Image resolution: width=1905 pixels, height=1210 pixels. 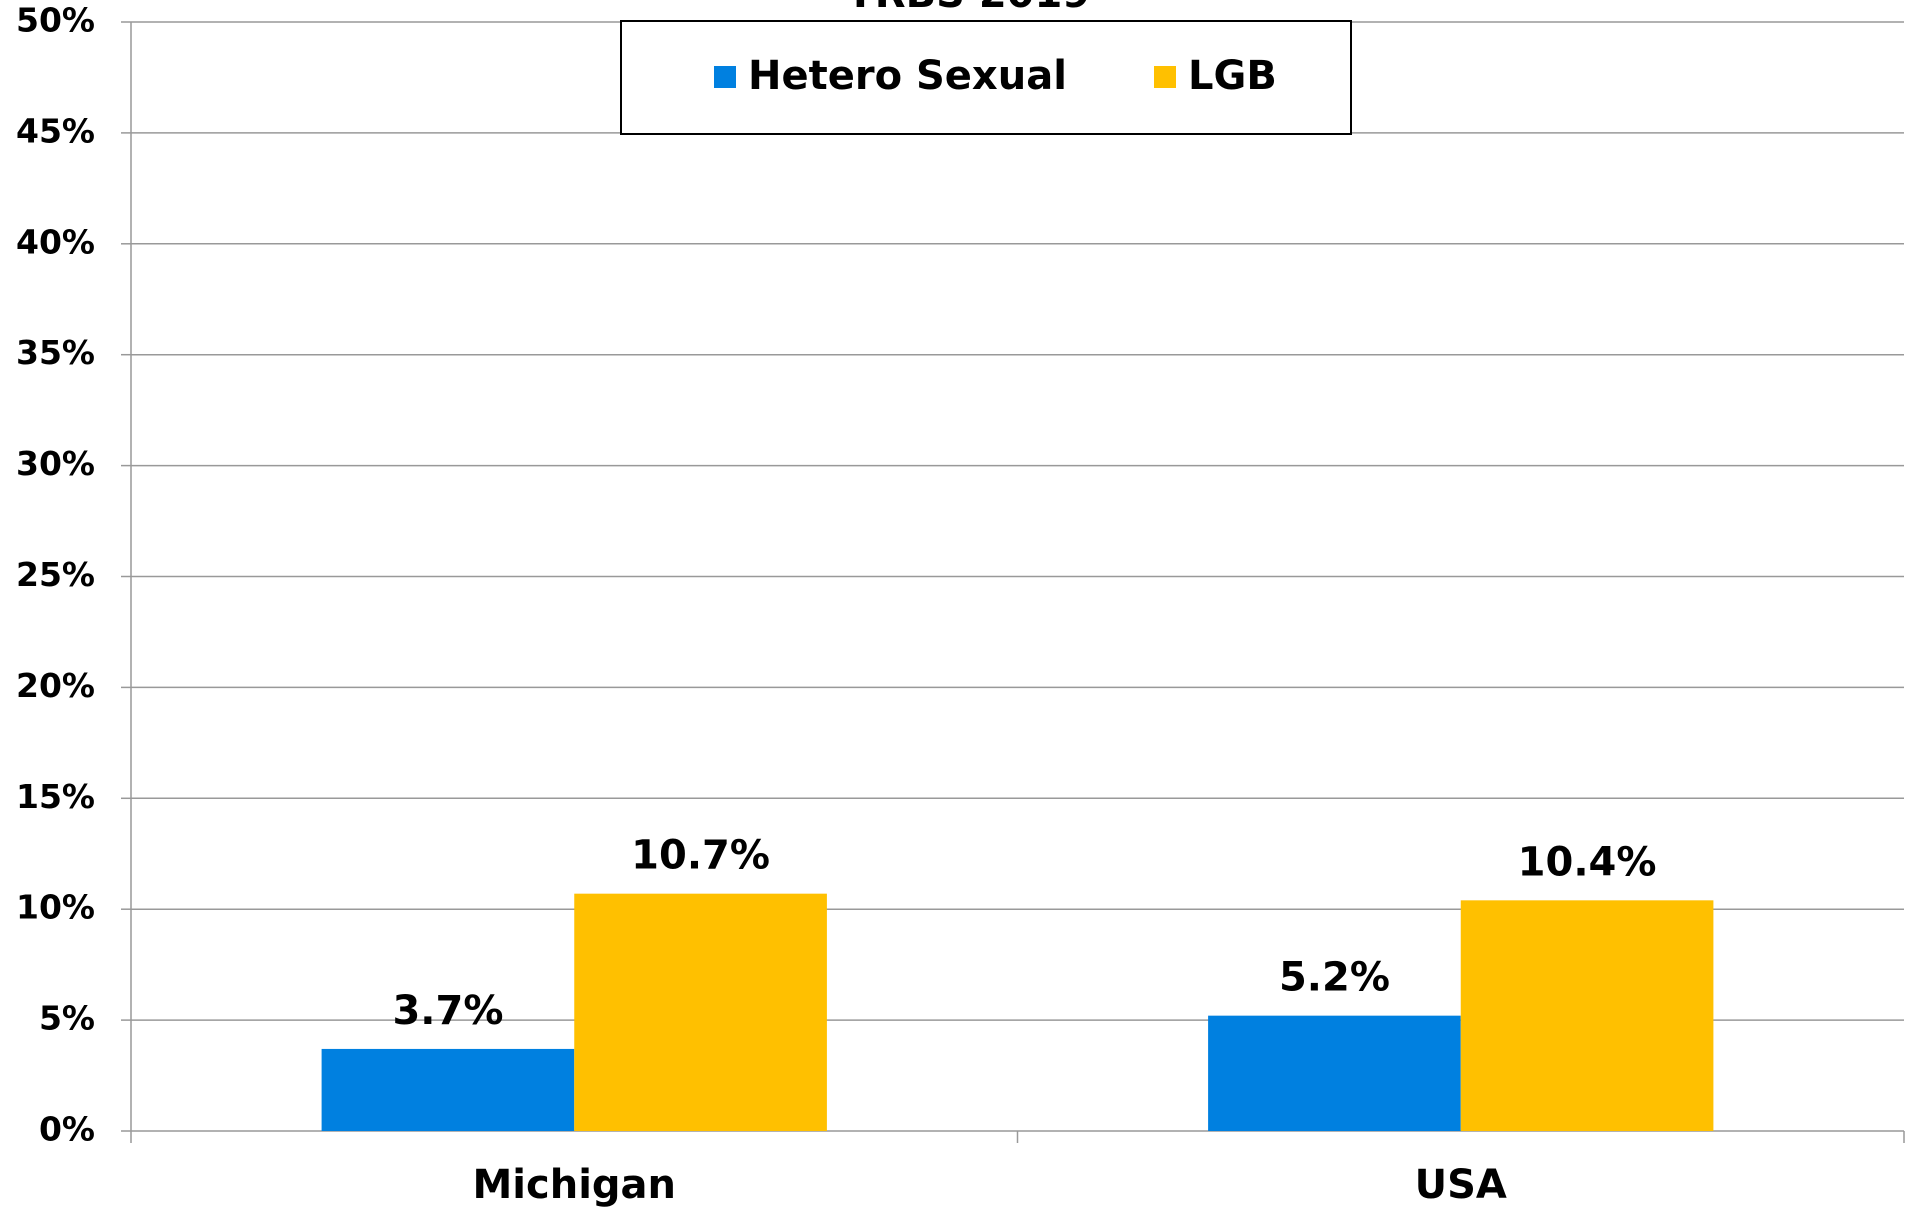 I want to click on data-label: 5.2%, so click(x=1334, y=978).